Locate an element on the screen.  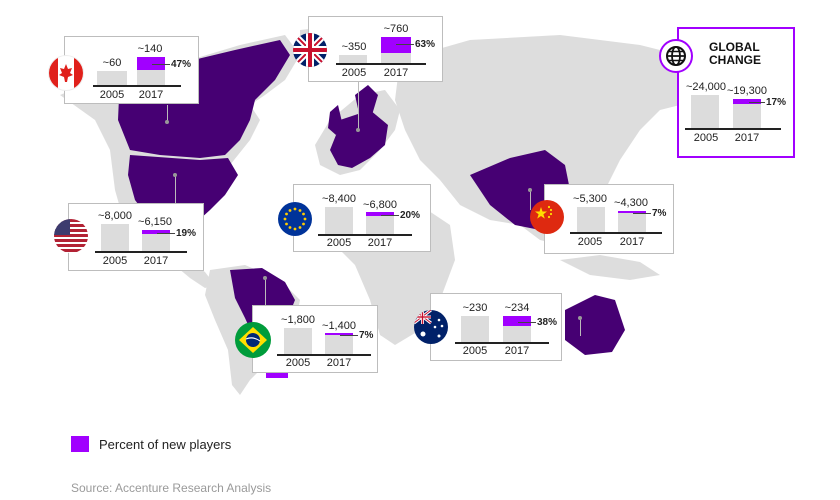
australia-year-2005: 2005 is located at coordinates (475, 351).